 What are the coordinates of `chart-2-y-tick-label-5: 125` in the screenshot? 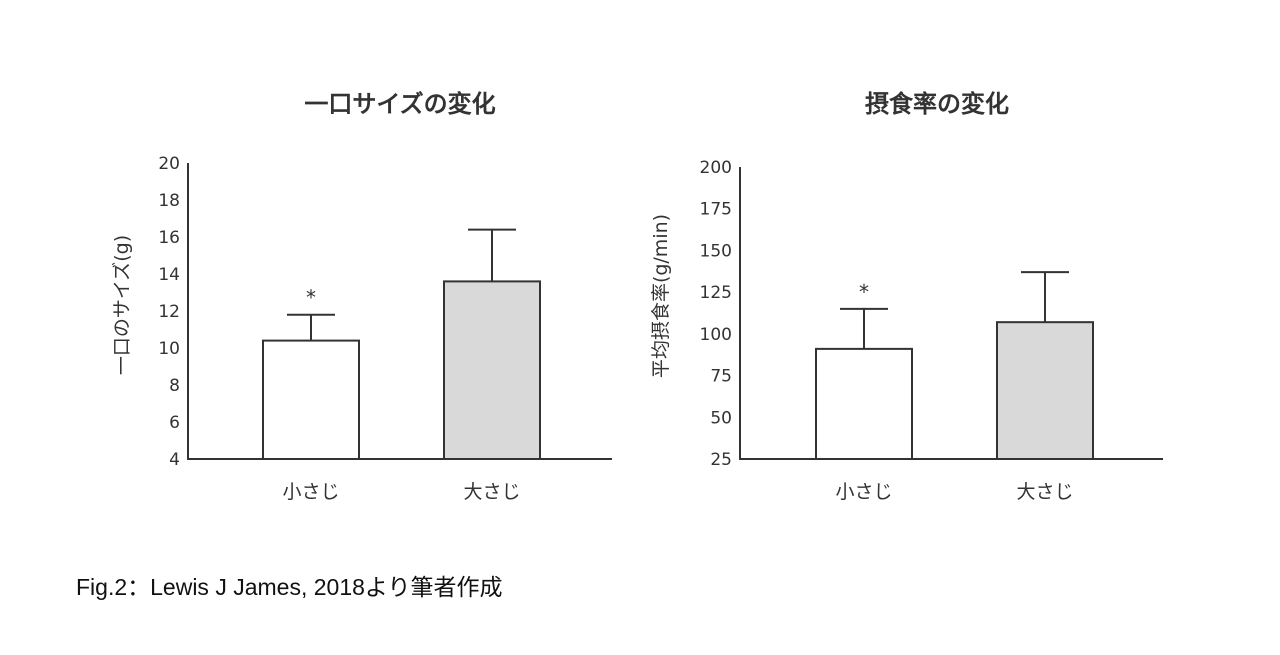 It's located at (716, 293).